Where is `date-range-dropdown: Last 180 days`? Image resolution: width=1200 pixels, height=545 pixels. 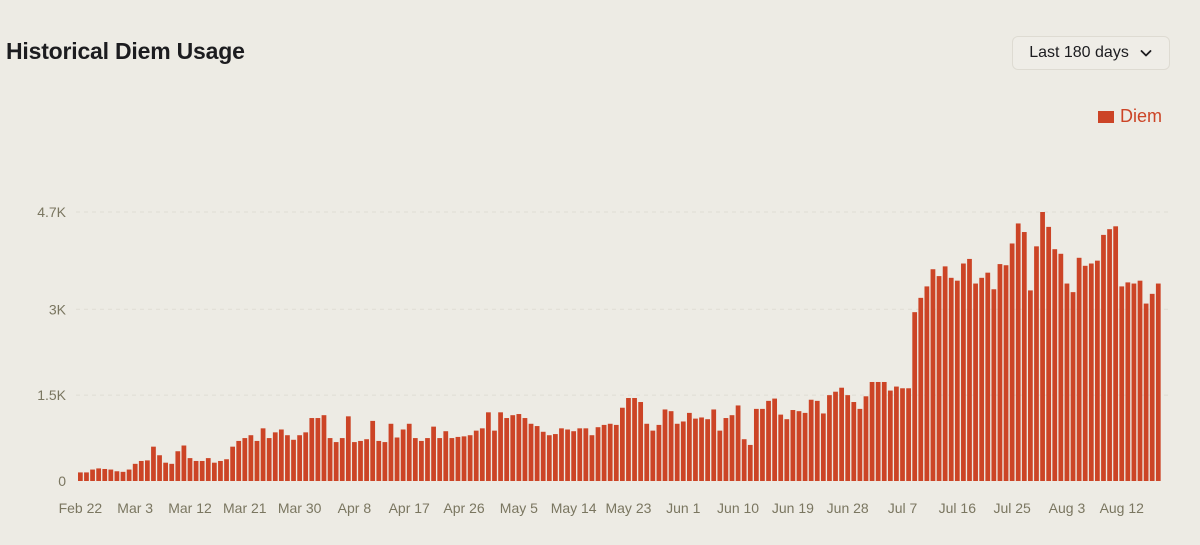
date-range-dropdown: Last 180 days is located at coordinates (1091, 53).